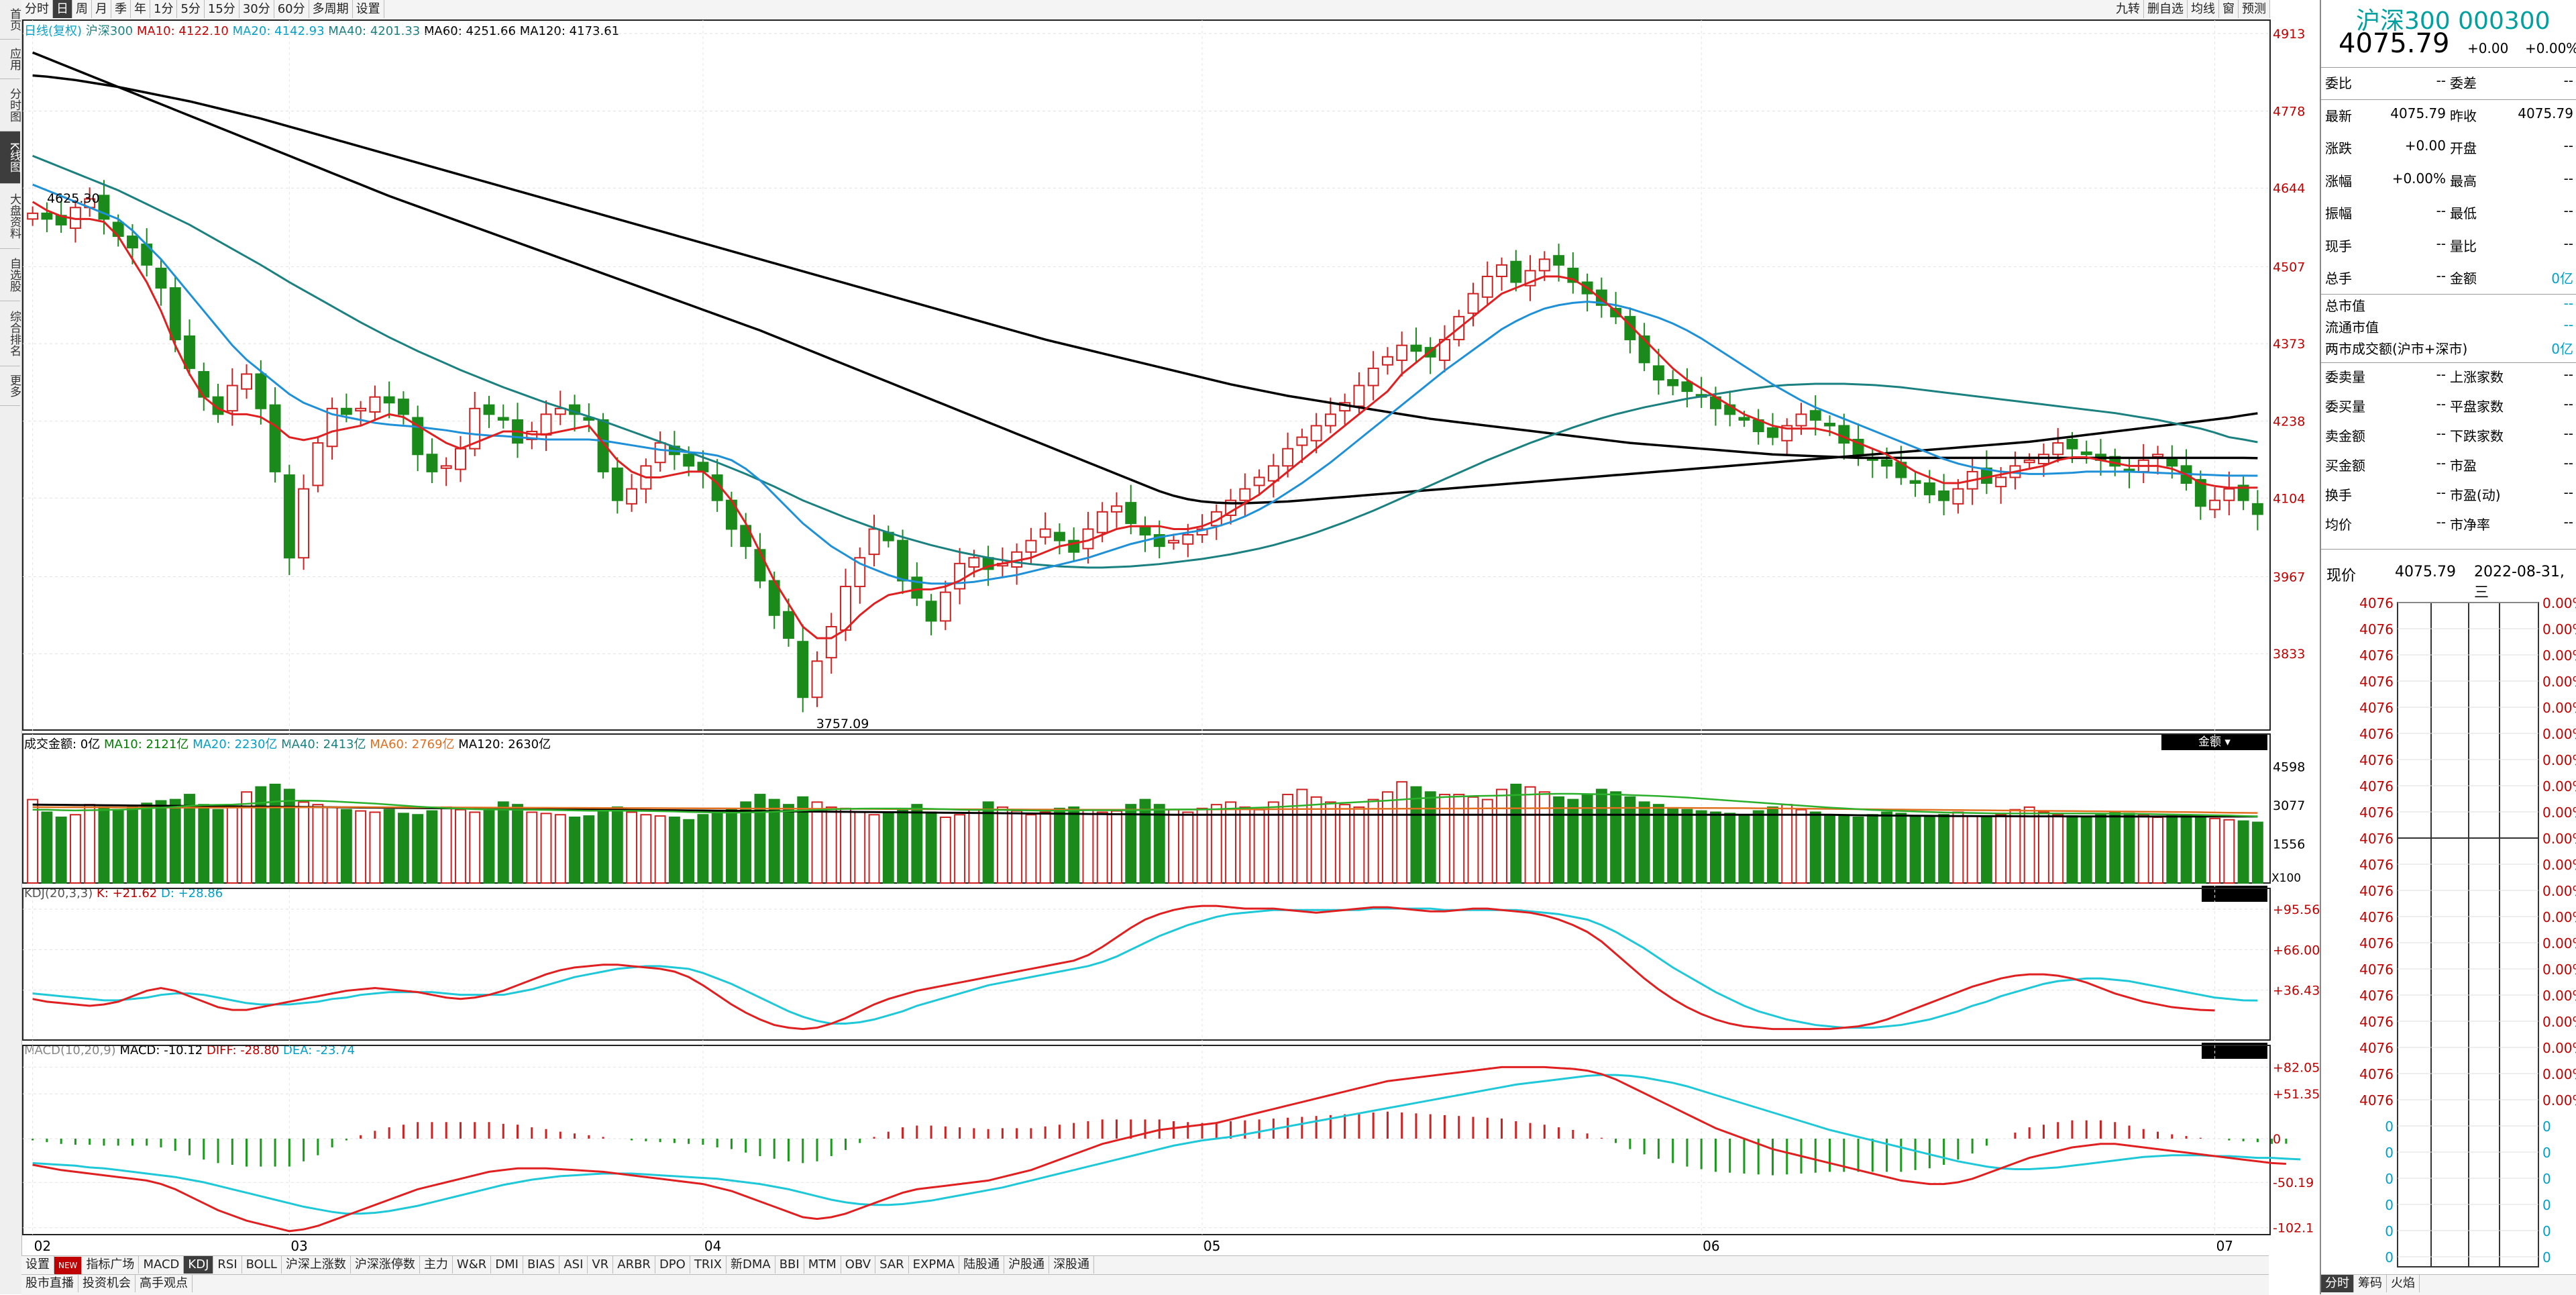 The height and width of the screenshot is (1295, 2576). What do you see at coordinates (111, 1265) in the screenshot?
I see `indicator-tab-2: 指标广场` at bounding box center [111, 1265].